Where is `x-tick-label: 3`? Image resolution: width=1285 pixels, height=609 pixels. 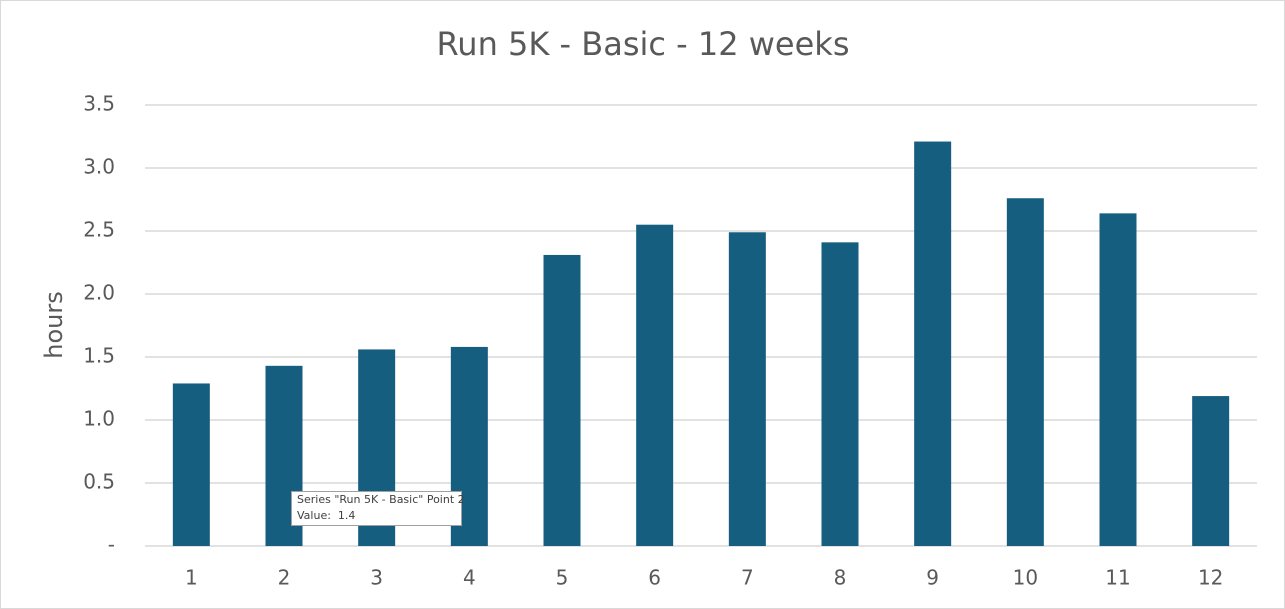 x-tick-label: 3 is located at coordinates (376, 578).